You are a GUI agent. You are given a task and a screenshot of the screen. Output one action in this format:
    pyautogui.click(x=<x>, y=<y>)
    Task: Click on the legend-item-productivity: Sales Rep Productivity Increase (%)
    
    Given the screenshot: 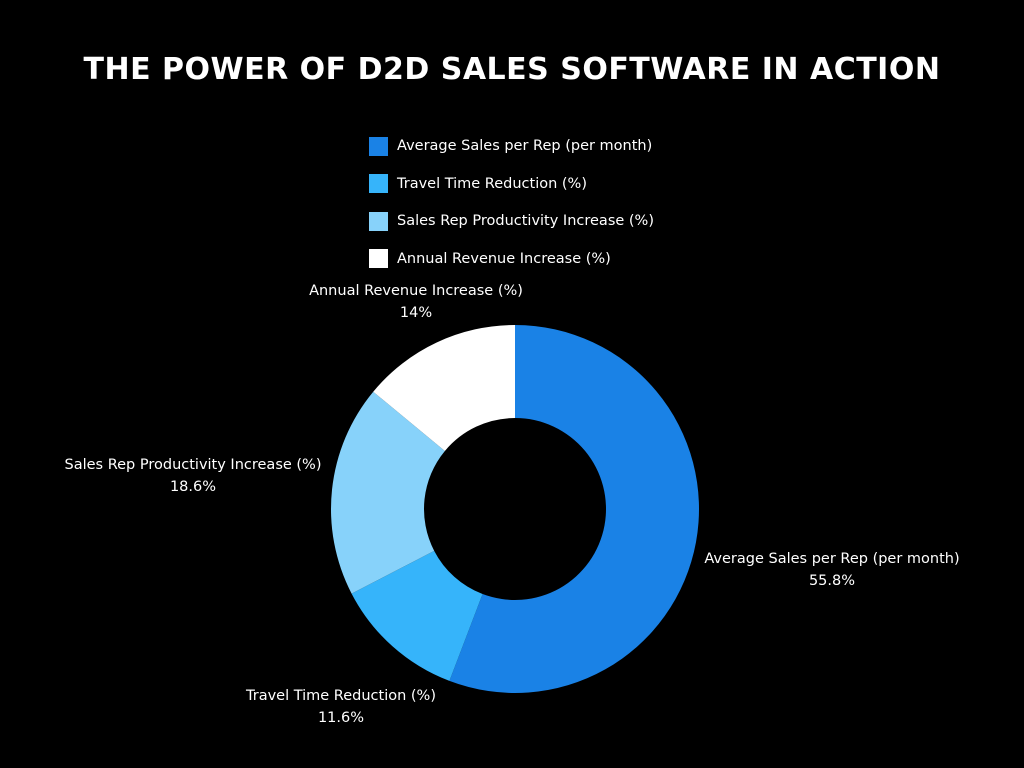 What is the action you would take?
    pyautogui.click(x=511, y=221)
    